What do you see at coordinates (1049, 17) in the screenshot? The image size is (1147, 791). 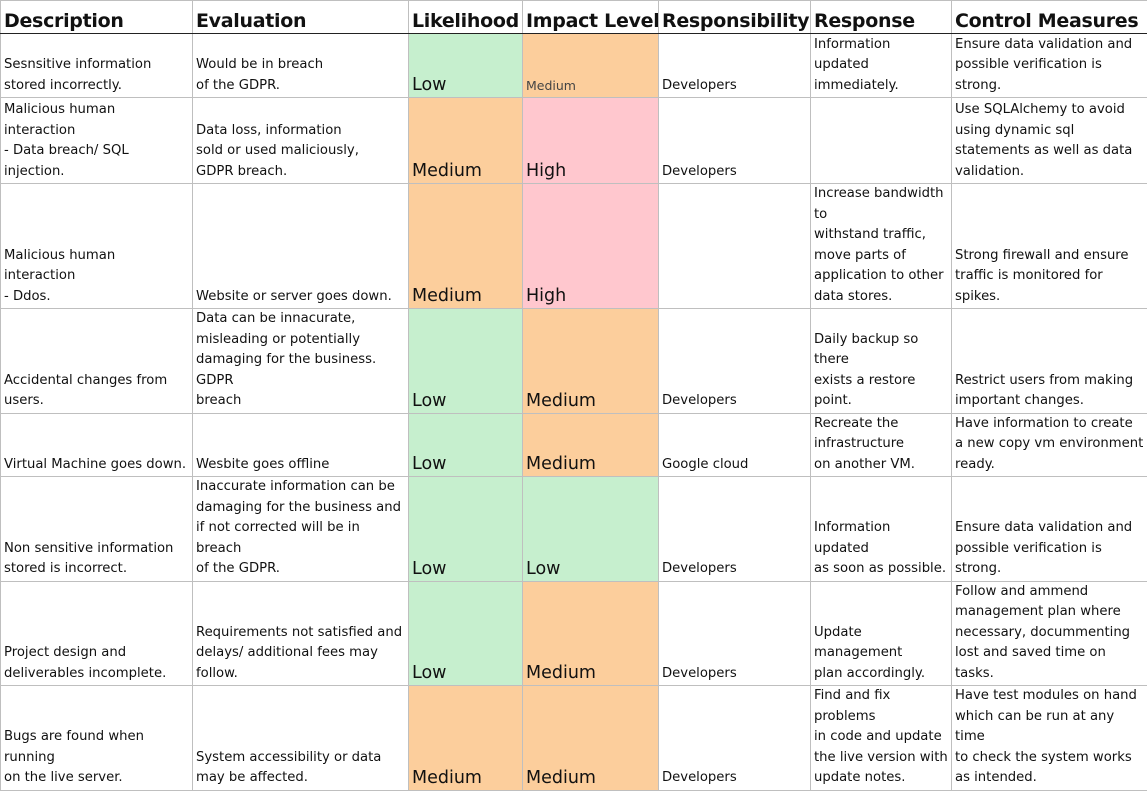 I see `header-control-measures: Control Measures` at bounding box center [1049, 17].